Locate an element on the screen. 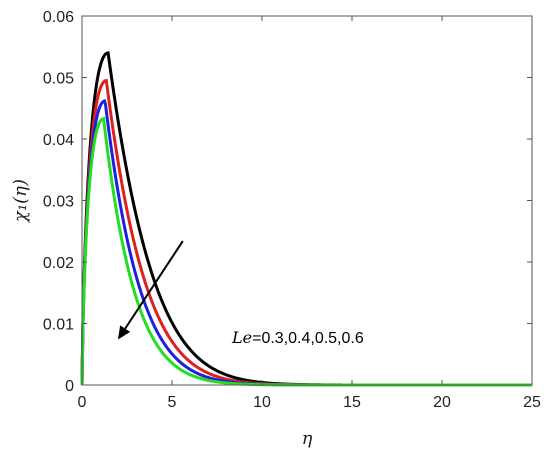 Image resolution: width=550 pixels, height=456 pixels. y-tick-label: 0.02 is located at coordinates (58, 263).